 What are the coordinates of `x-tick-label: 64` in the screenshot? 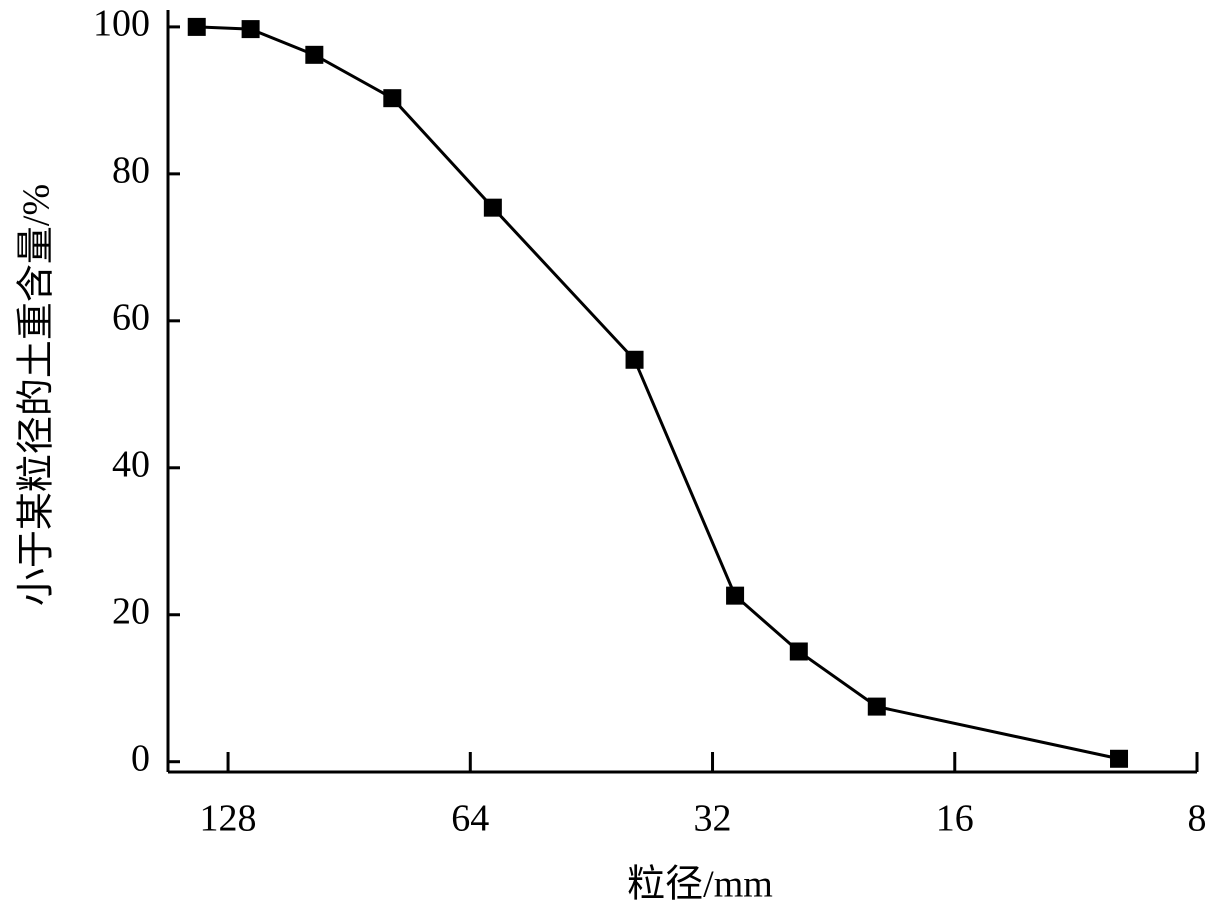 It's located at (470, 819).